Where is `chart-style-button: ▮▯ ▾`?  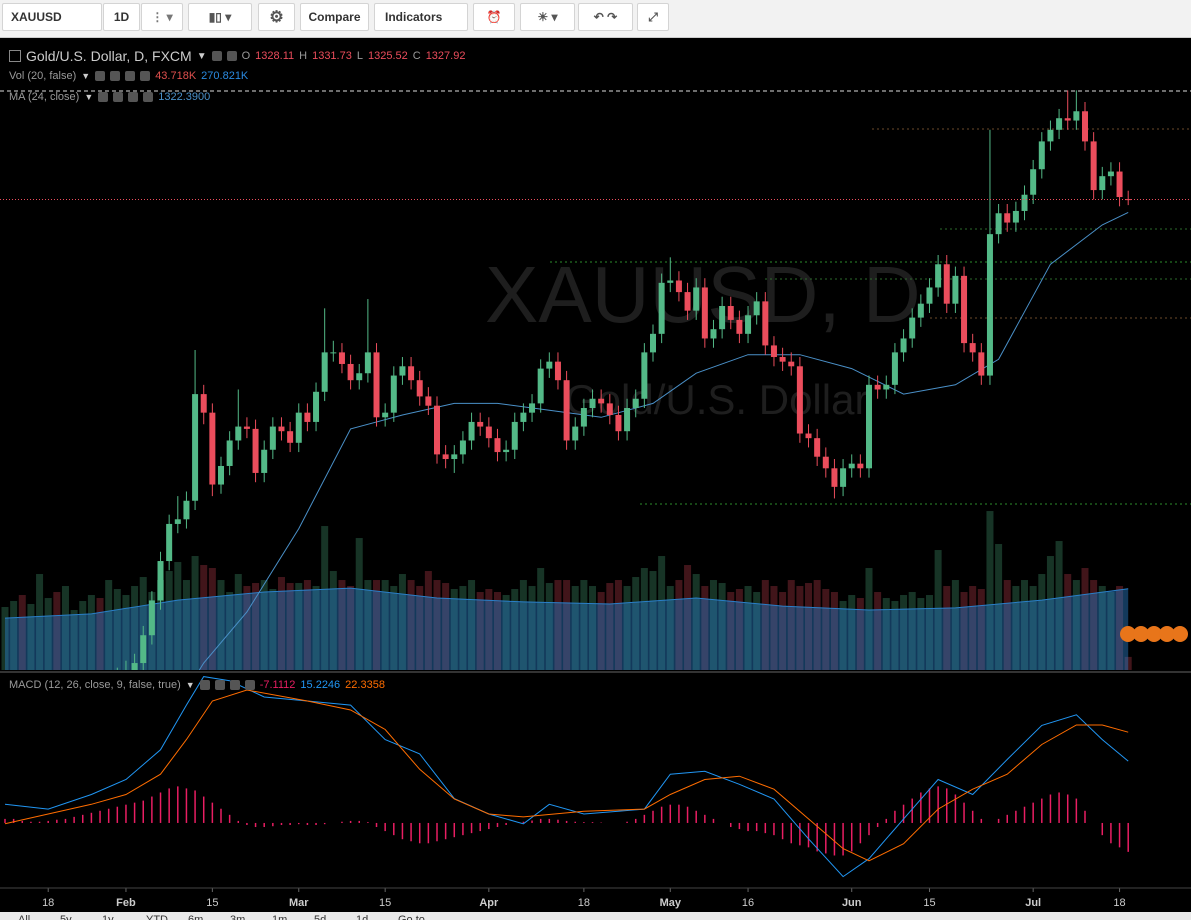 chart-style-button: ▮▯ ▾ is located at coordinates (220, 17).